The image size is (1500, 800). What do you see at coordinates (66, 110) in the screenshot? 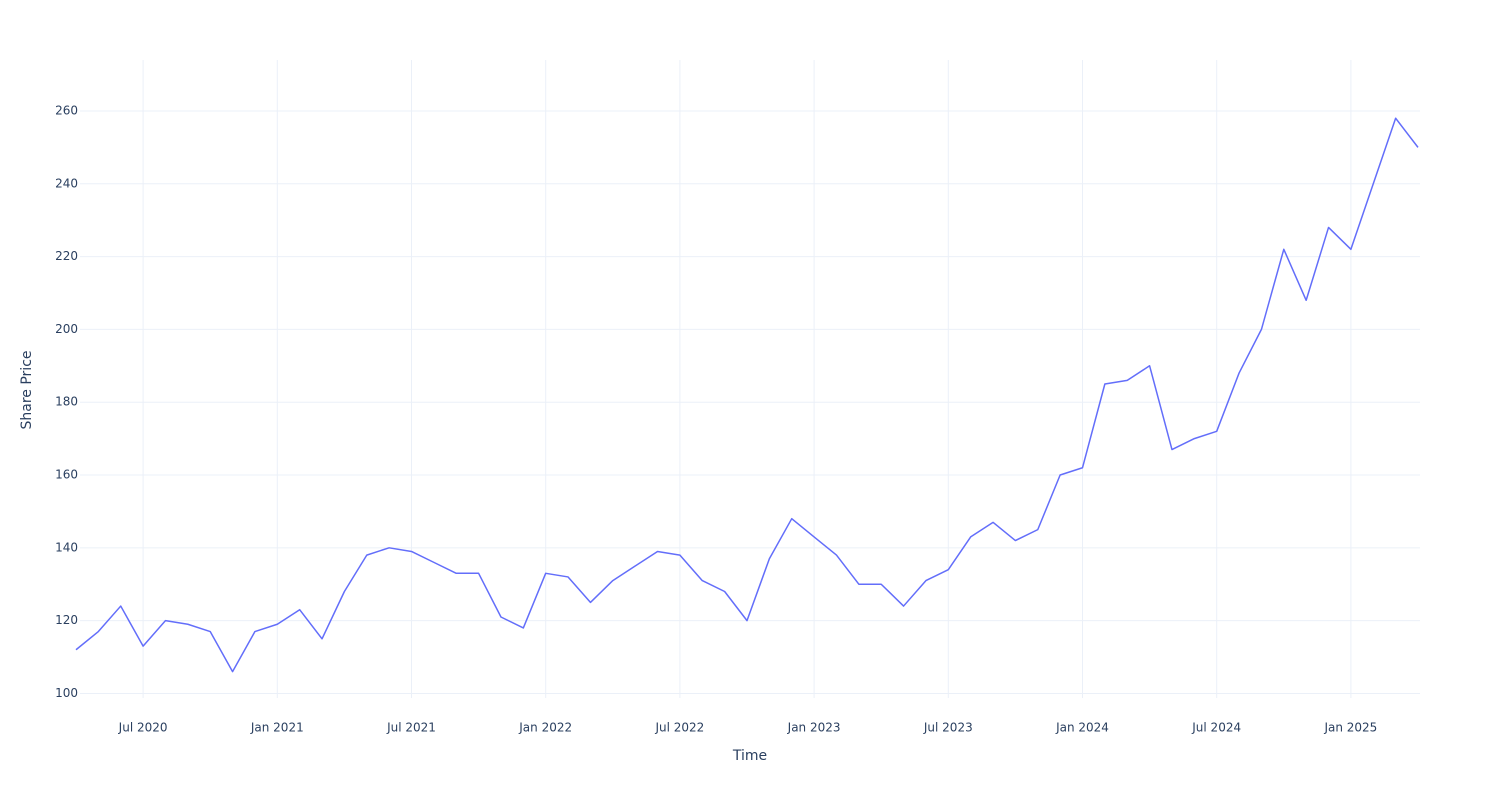
I see `y-tick-label: 260` at bounding box center [66, 110].